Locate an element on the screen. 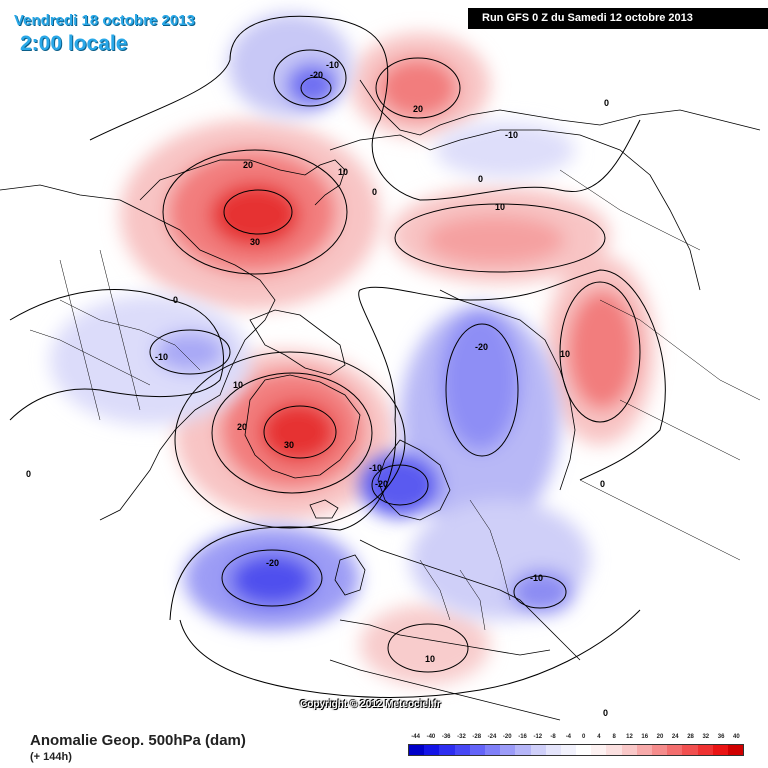  anomaly-siberia-core is located at coordinates (495, 240).